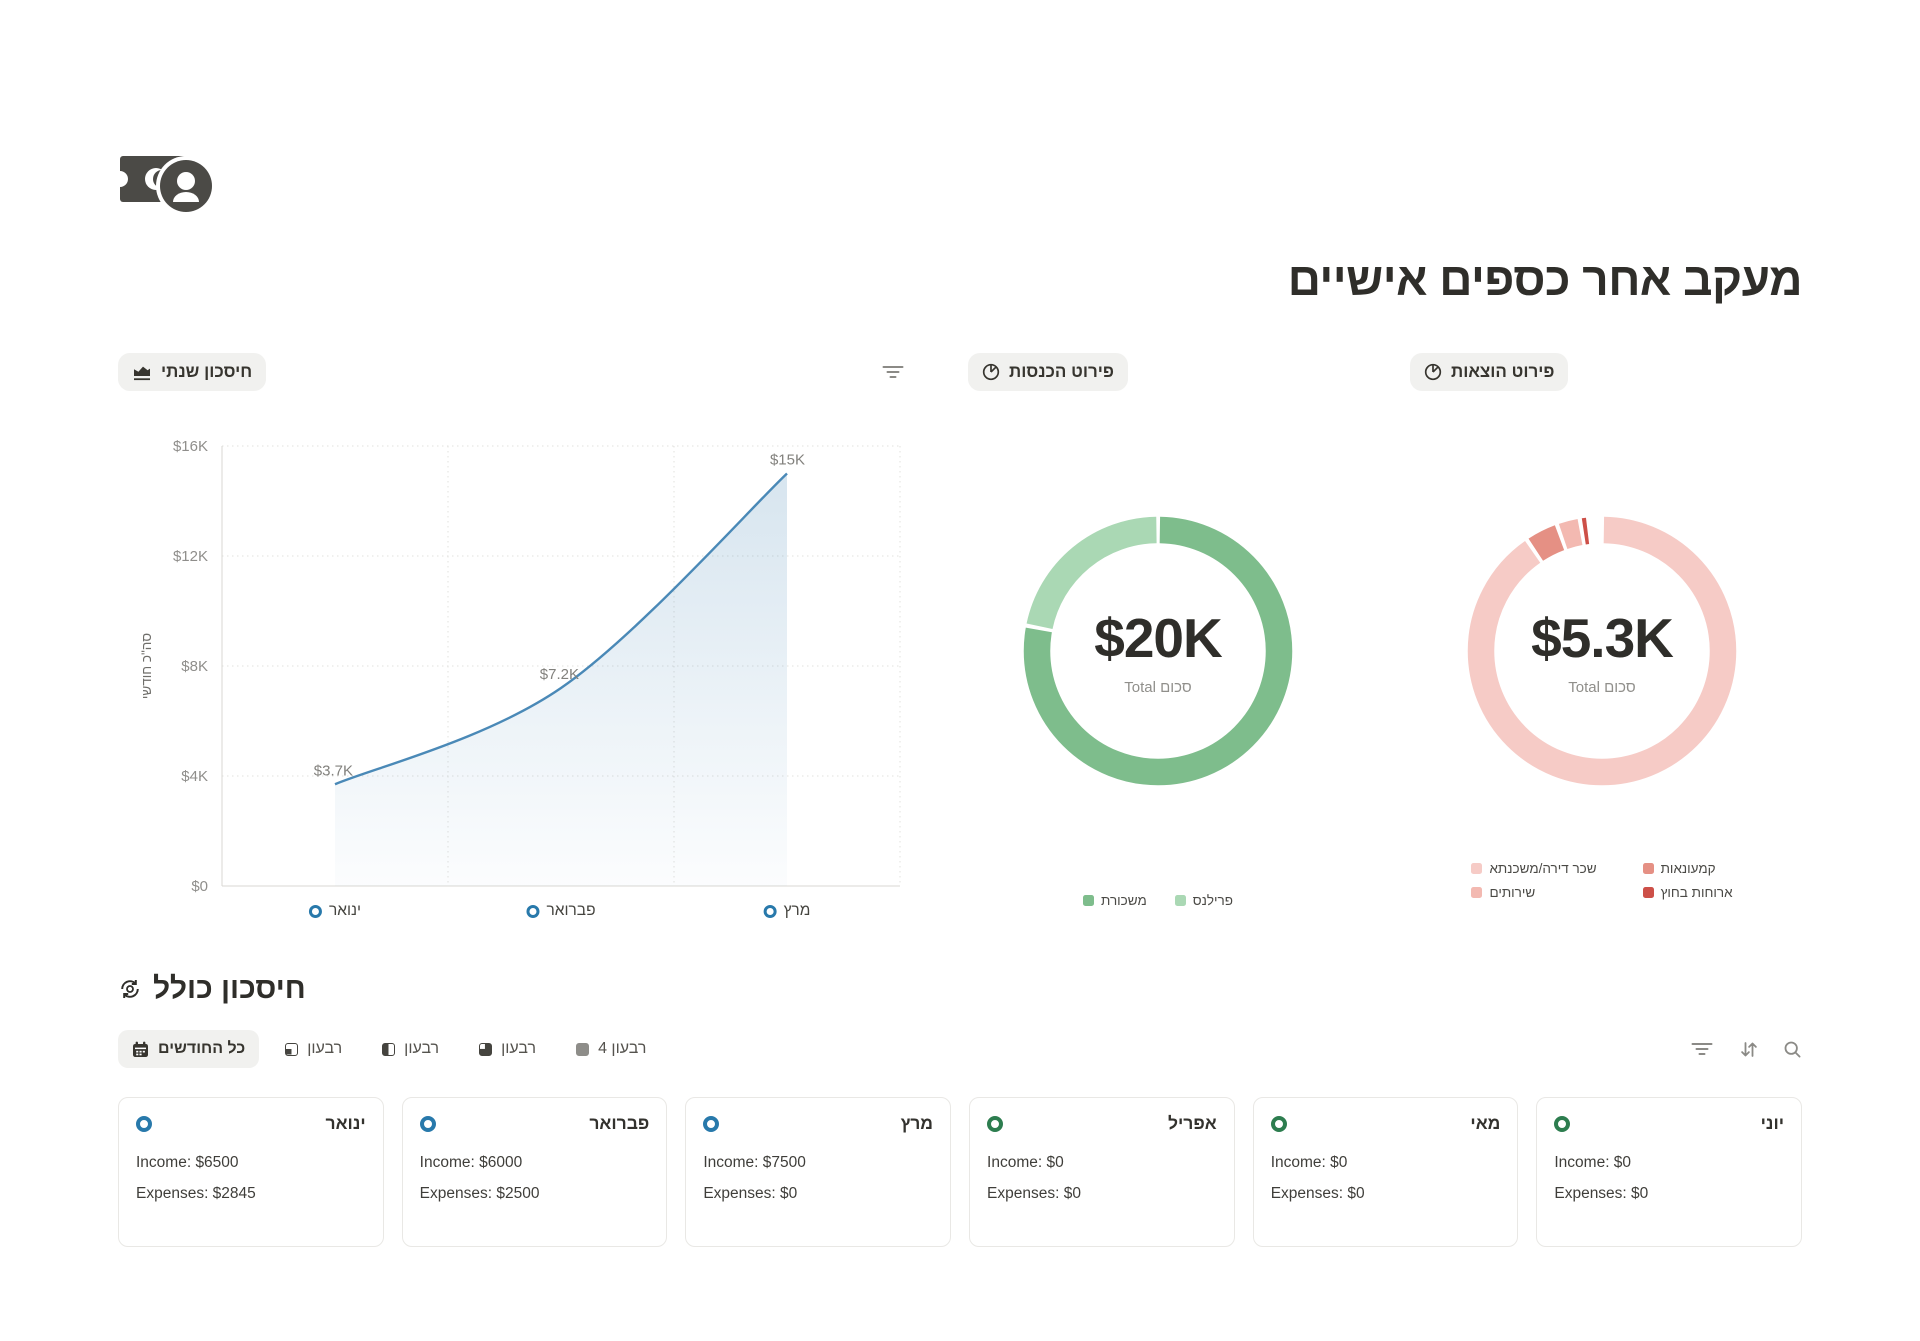 This screenshot has height=1341, width=1920. Describe the element at coordinates (196, 1193) in the screenshot. I see `expenses-line: Expenses: $2845` at that location.